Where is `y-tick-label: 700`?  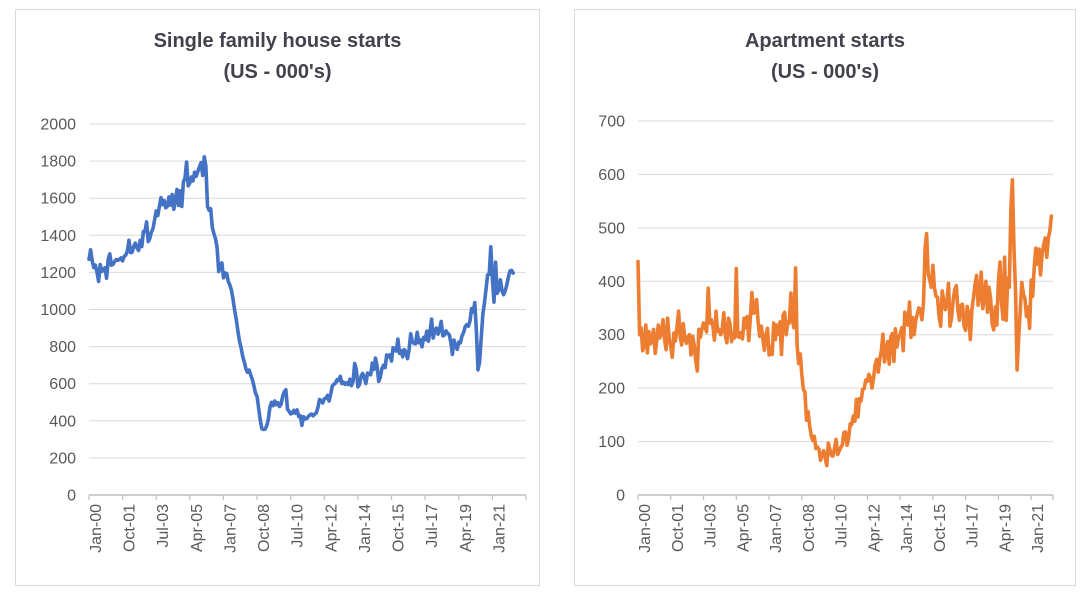
y-tick-label: 700 is located at coordinates (611, 122).